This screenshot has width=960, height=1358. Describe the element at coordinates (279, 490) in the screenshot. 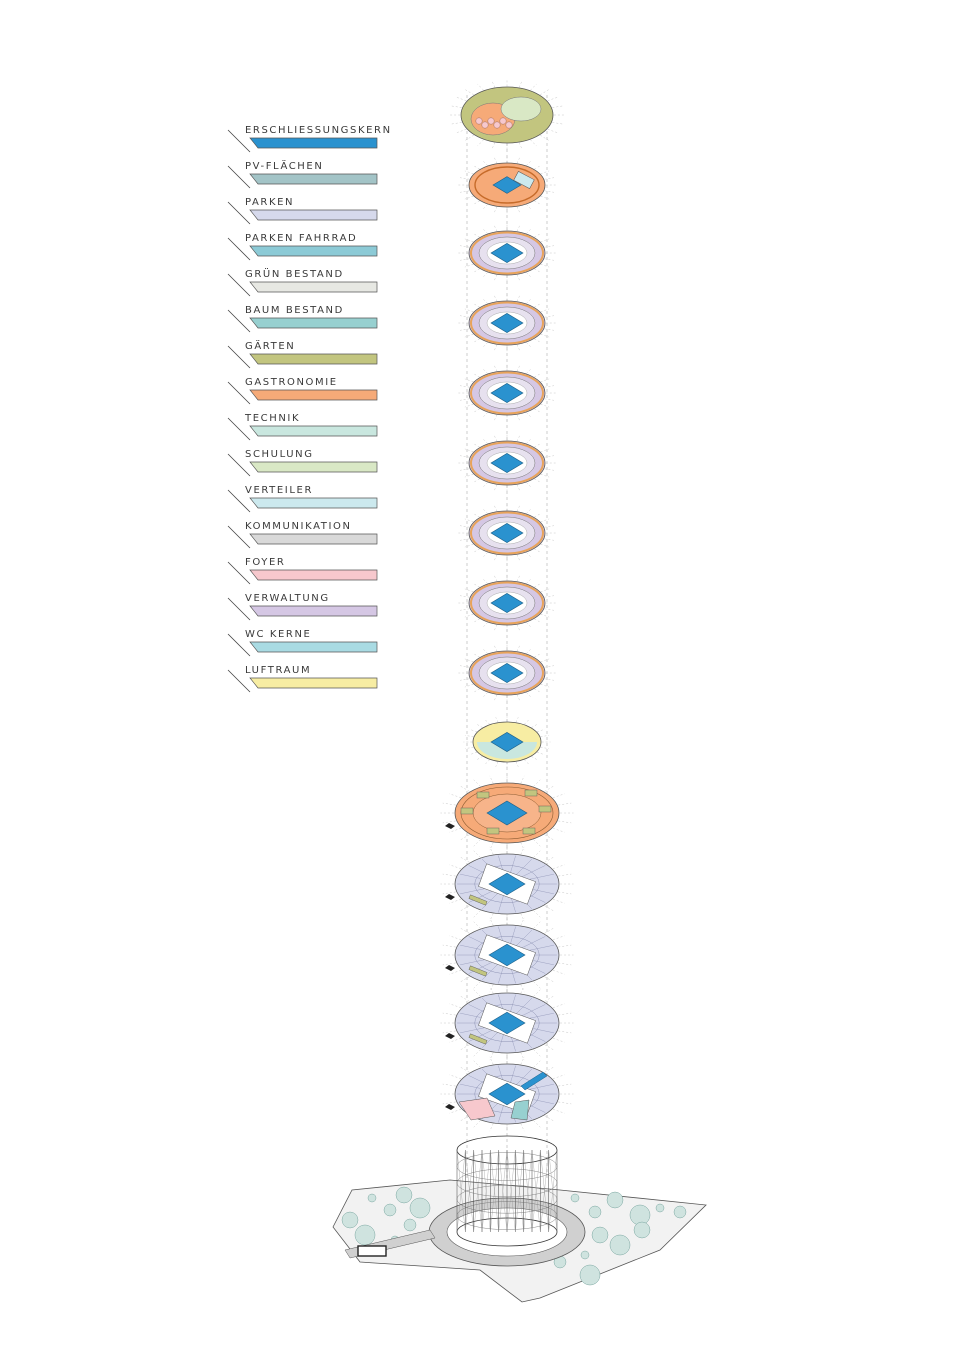

I see `legend-label: VERTEILER` at that location.